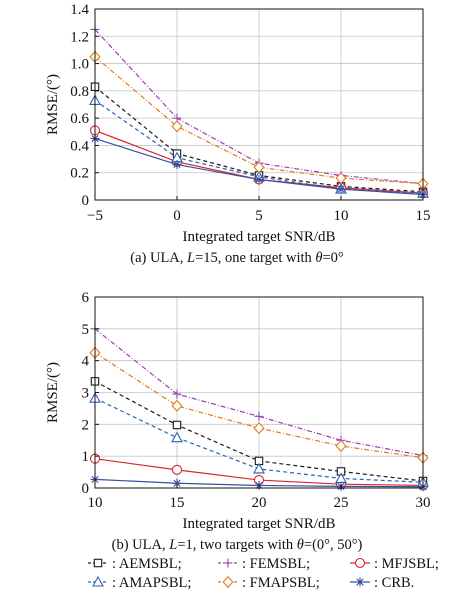  What do you see at coordinates (79, 119) in the screenshot?
I see `y-tick-label: 0.6` at bounding box center [79, 119].